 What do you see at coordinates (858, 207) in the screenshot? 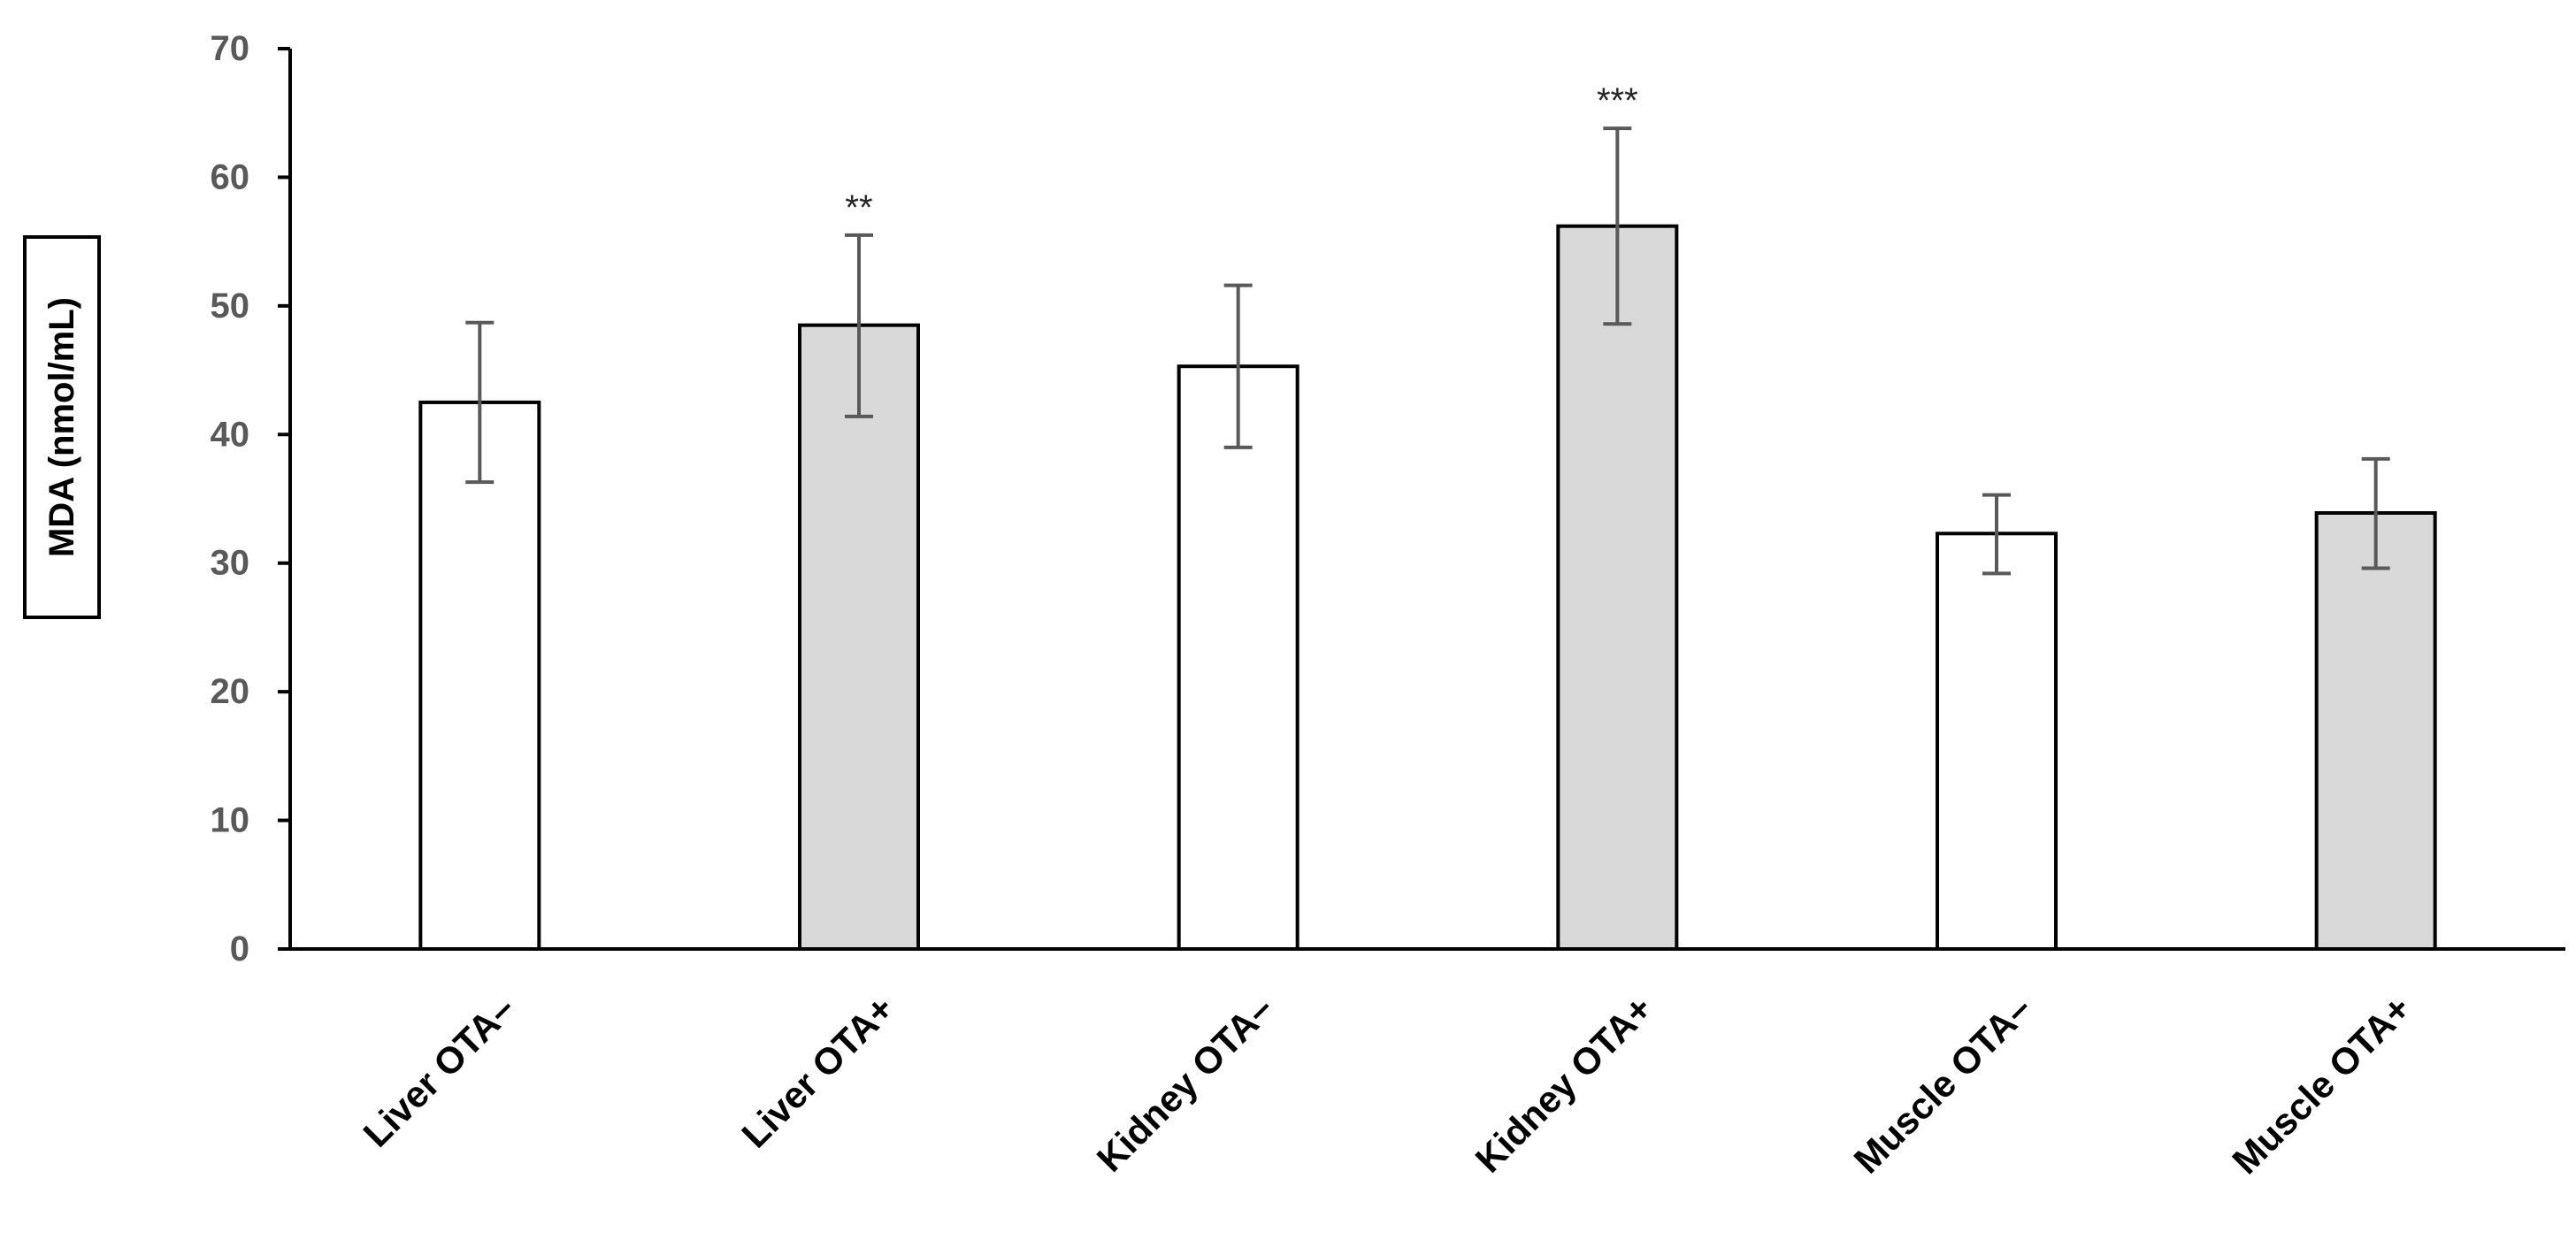
I see `significance-label: **` at bounding box center [858, 207].